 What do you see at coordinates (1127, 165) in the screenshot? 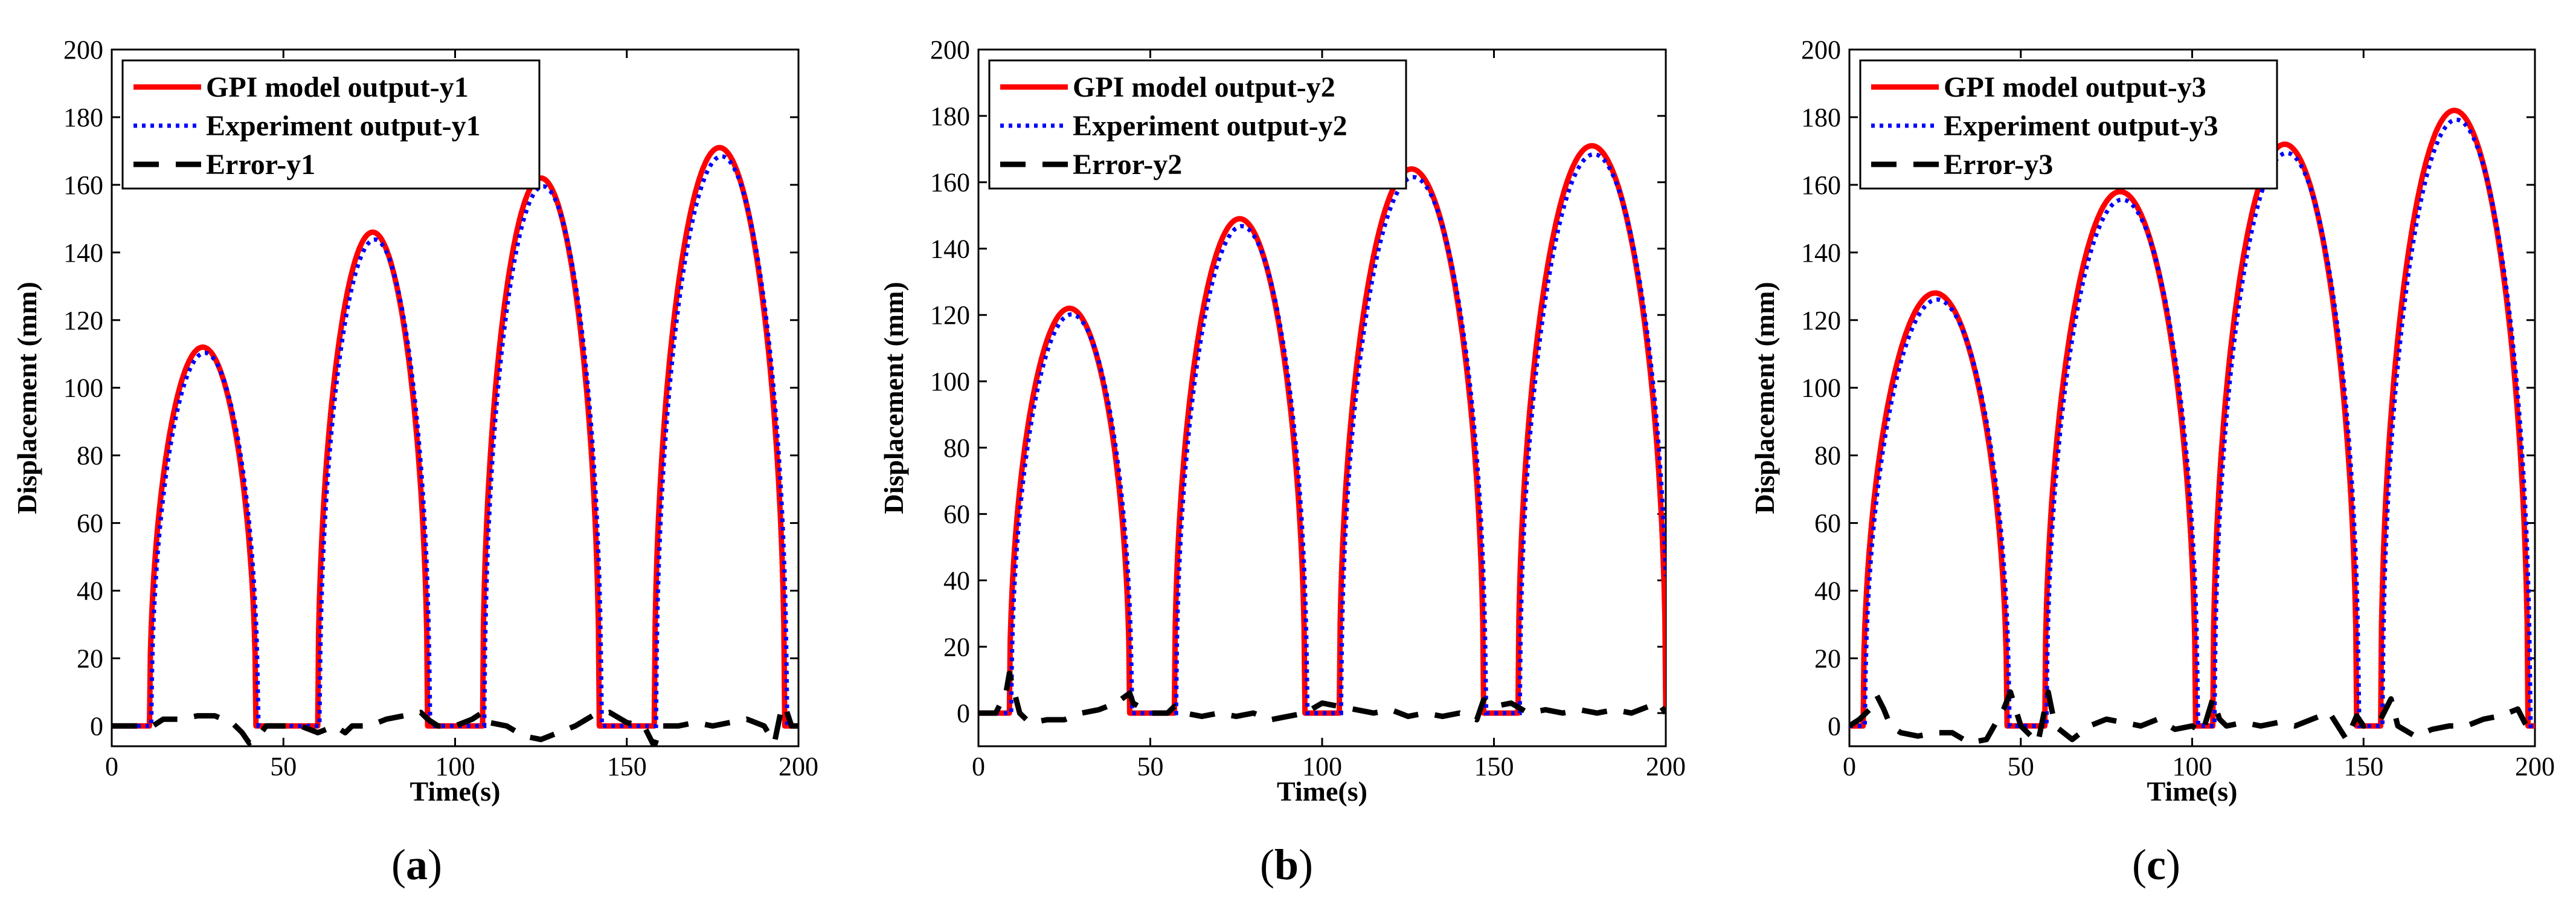
I see `legend-label: Error-y2` at bounding box center [1127, 165].